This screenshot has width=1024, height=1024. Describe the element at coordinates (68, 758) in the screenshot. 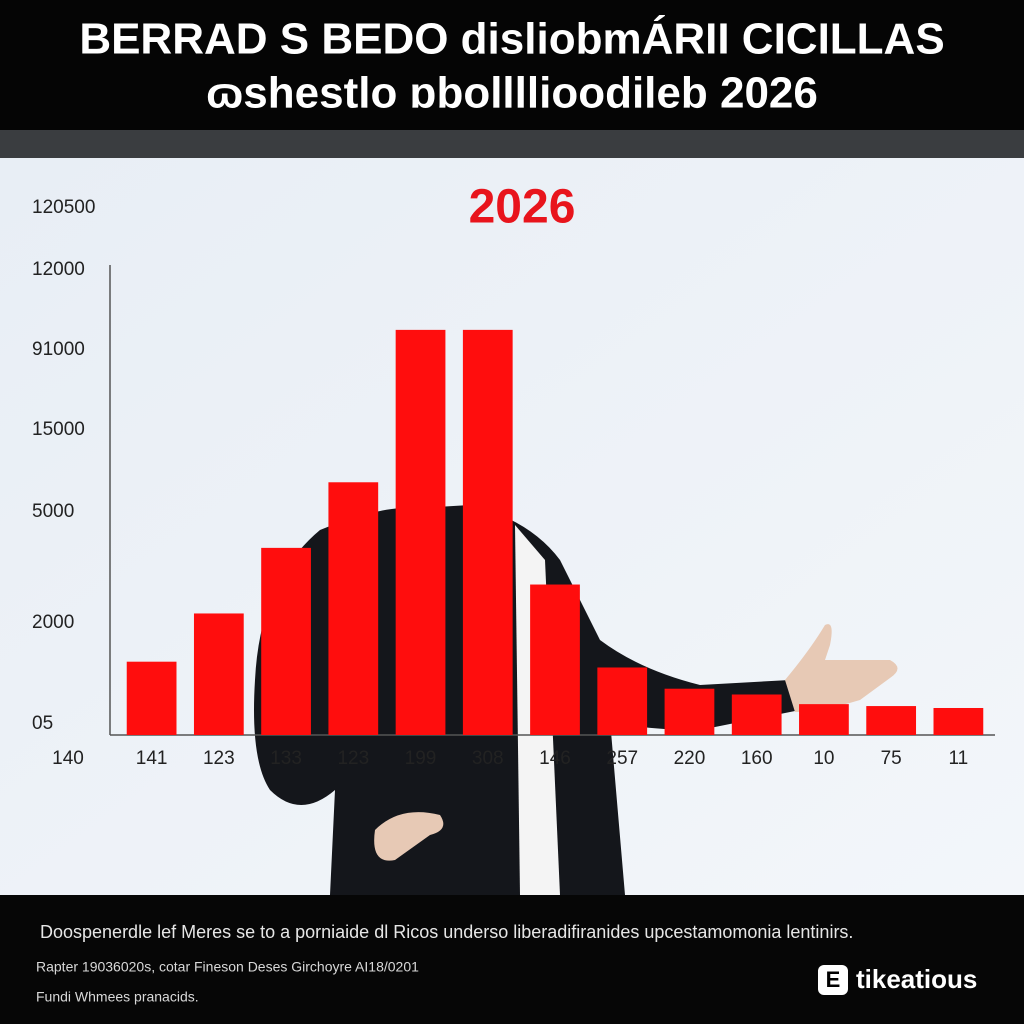

I see `x-axis-start-label: 140` at that location.